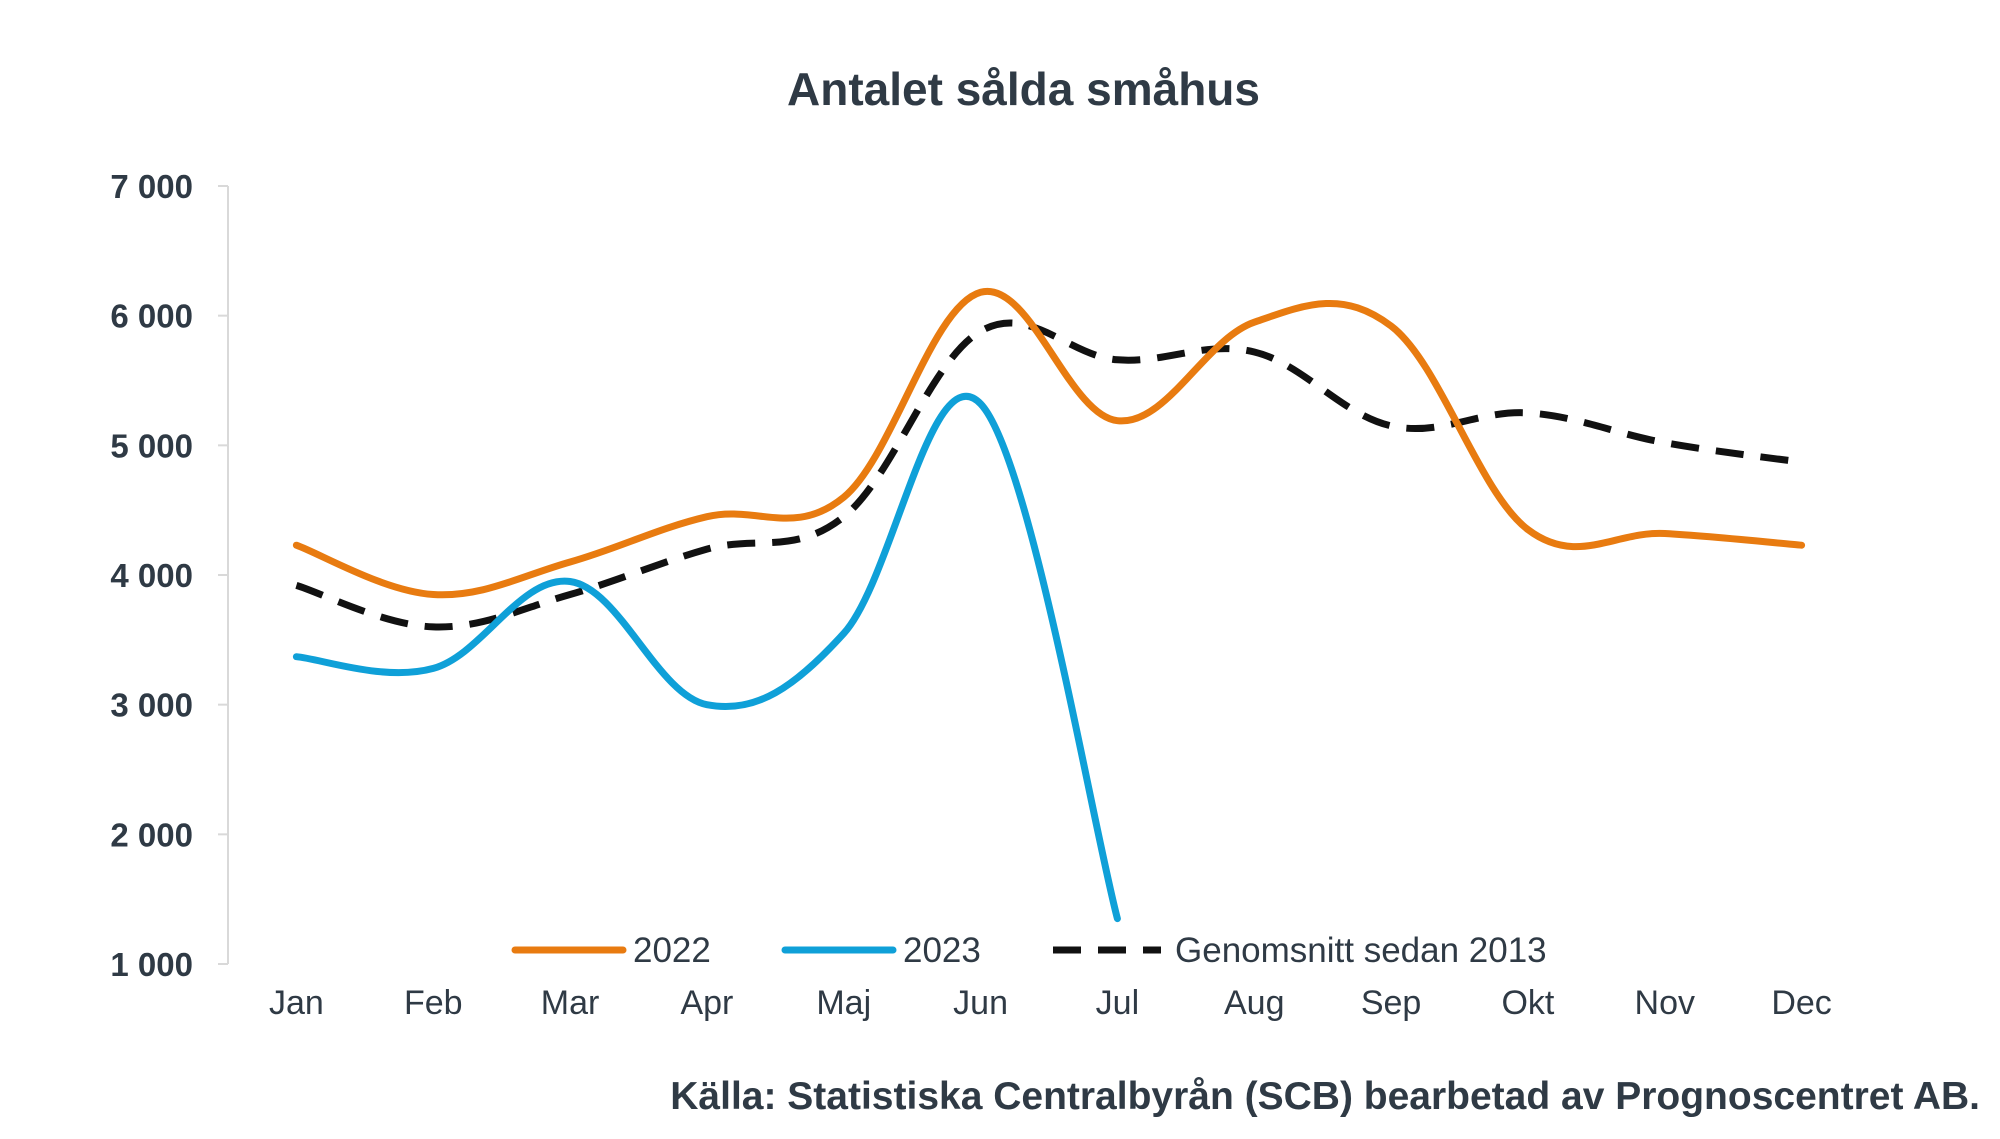  I want to click on legend-label: 2023, so click(942, 950).